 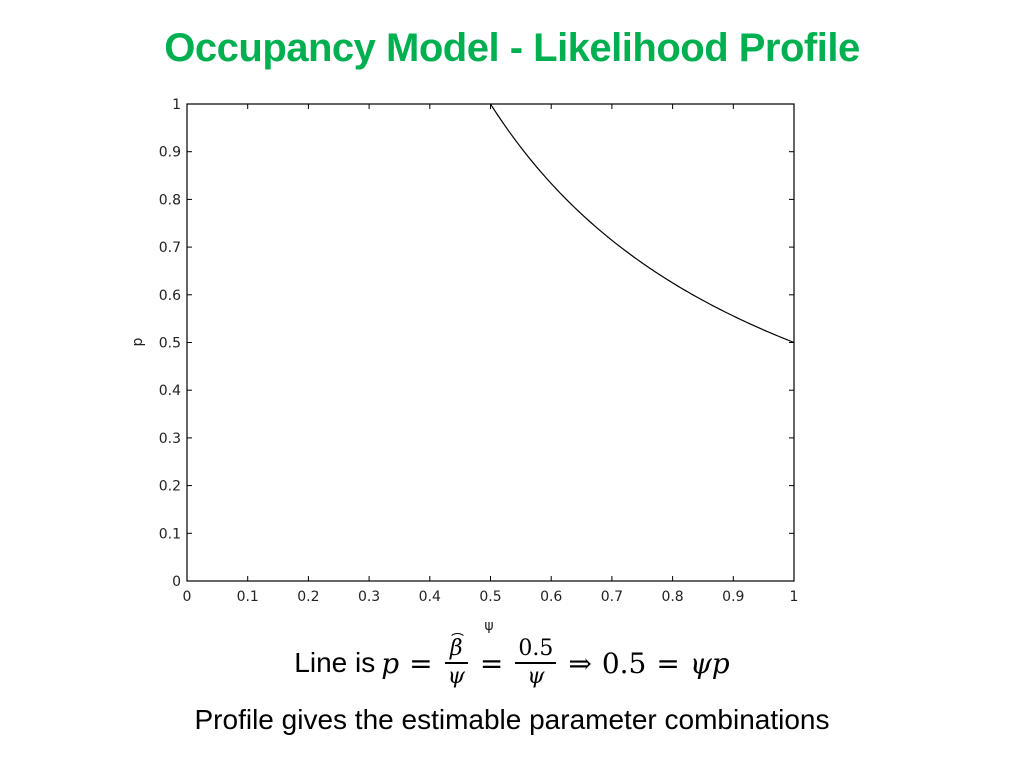 What do you see at coordinates (624, 663) in the screenshot?
I see `rhs-constant: 0.5` at bounding box center [624, 663].